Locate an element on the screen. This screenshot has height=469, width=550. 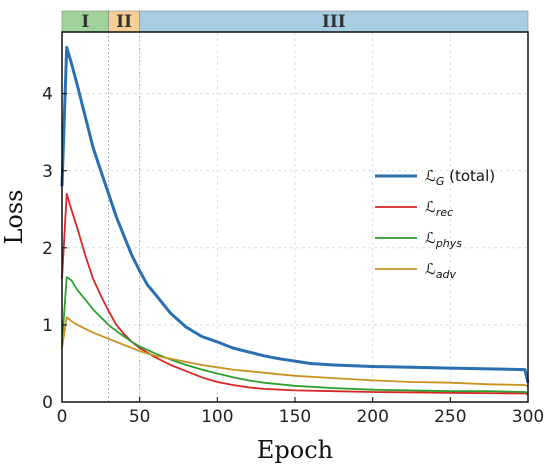
y-axis-title: Loss is located at coordinates (14, 216).